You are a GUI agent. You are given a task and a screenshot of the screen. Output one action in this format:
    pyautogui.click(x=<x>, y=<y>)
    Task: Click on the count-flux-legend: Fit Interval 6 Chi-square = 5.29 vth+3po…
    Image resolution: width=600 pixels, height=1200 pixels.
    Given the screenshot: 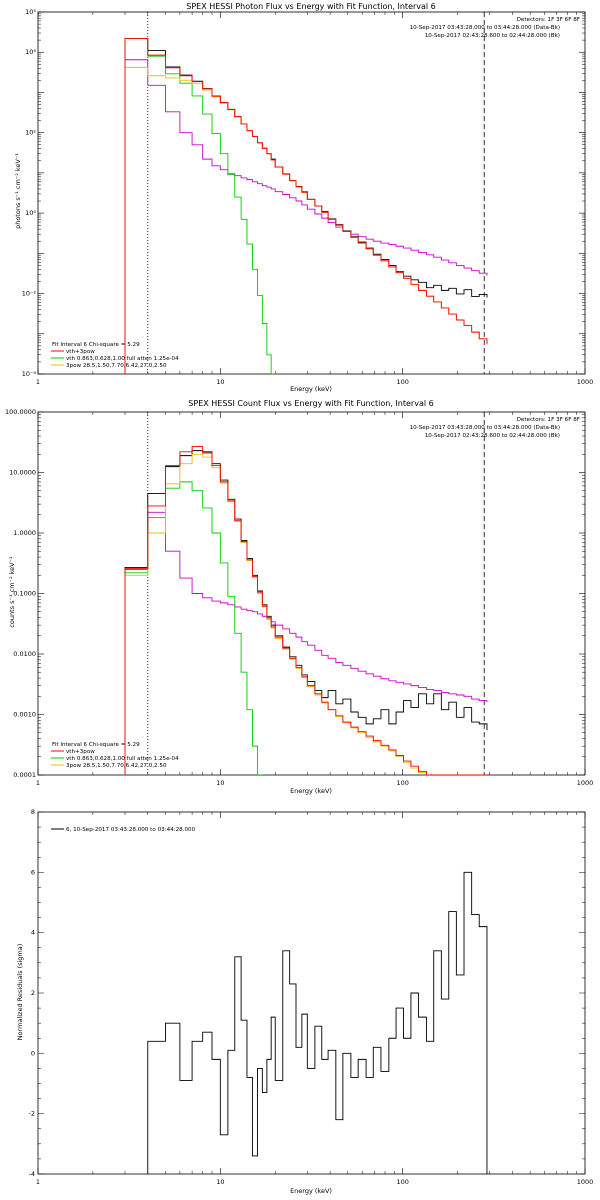 What is the action you would take?
    pyautogui.click(x=115, y=755)
    